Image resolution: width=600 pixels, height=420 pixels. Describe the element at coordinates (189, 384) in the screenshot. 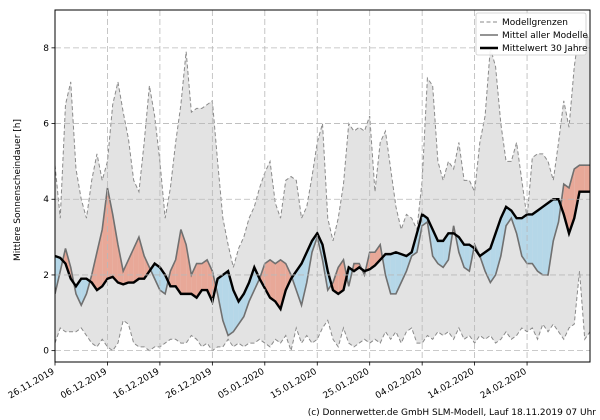

I see `x-tick-label: 26.12.2019` at that location.